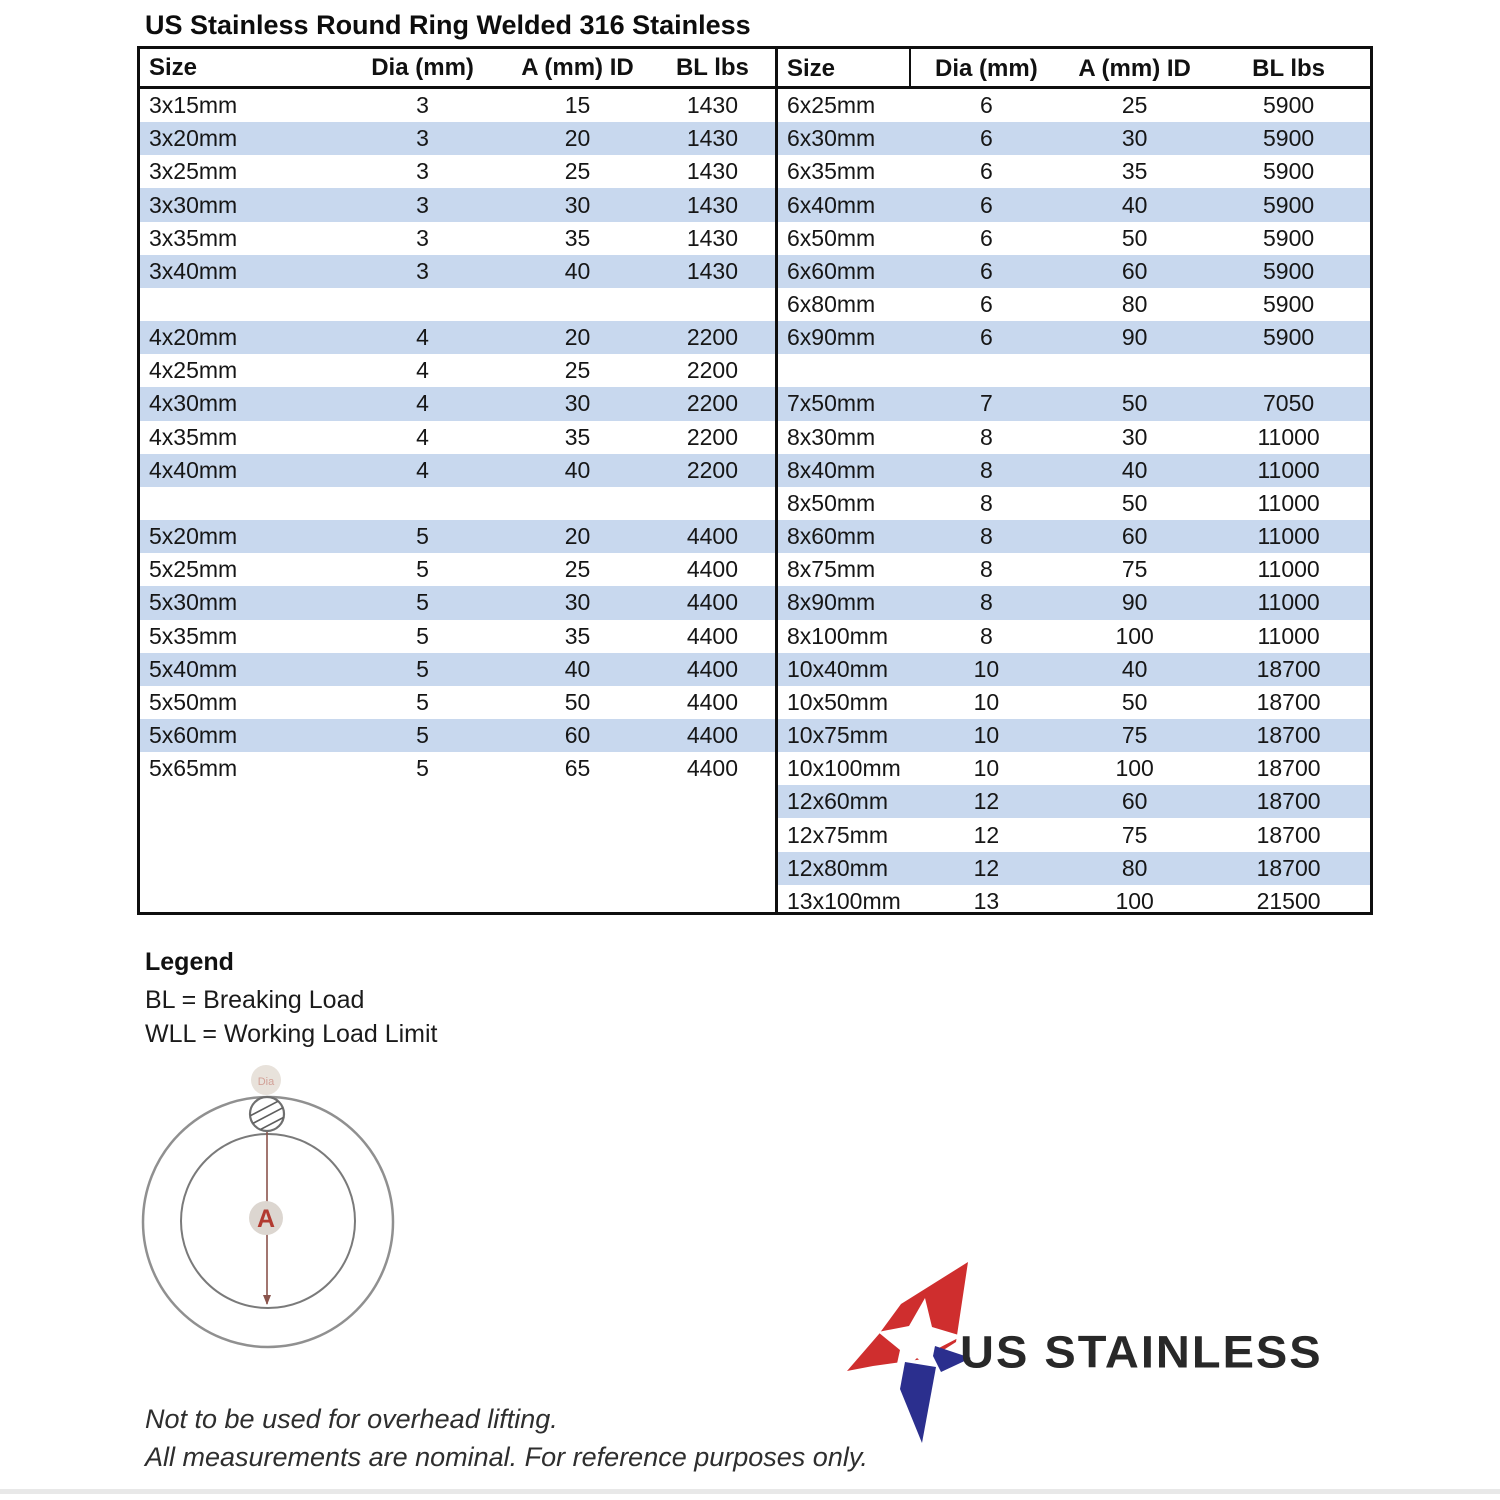  Describe the element at coordinates (457, 370) in the screenshot. I see `table-row: 4x25mm 4 25 2200` at that location.